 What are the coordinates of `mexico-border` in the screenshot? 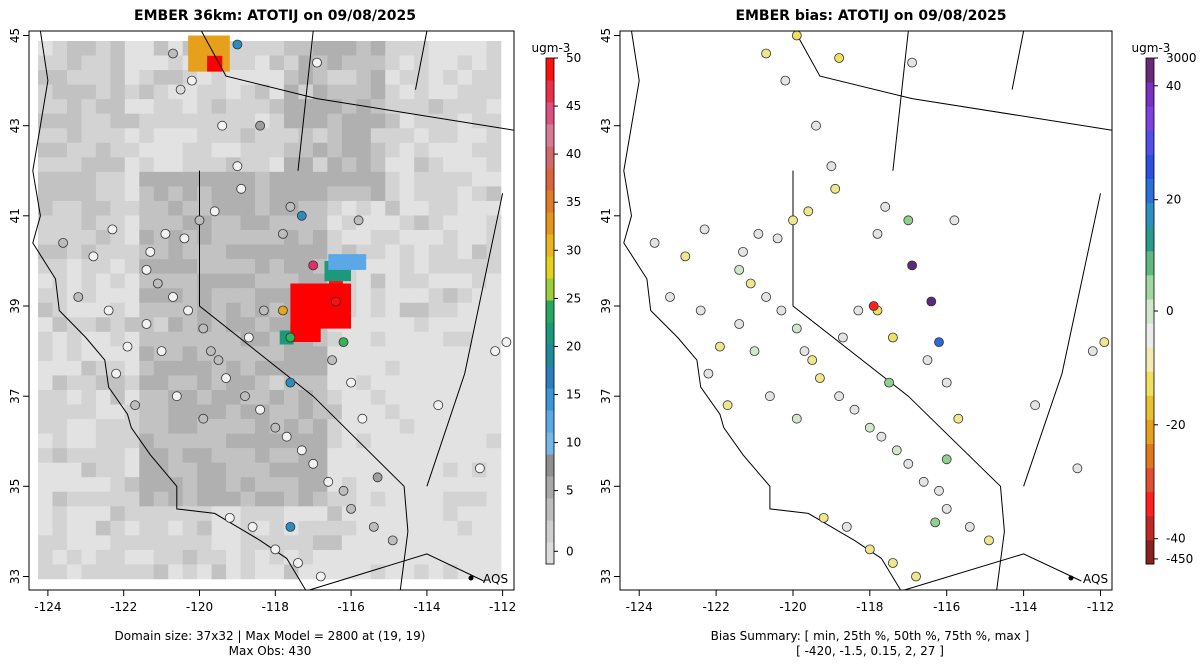 It's located at (396, 572).